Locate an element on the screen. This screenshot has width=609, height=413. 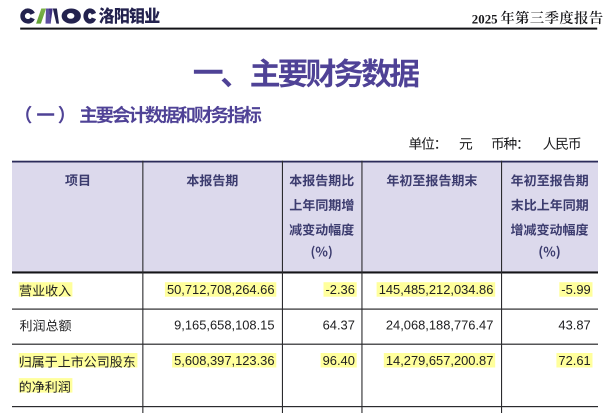
svg-text: 43.87 is located at coordinates (574, 324).